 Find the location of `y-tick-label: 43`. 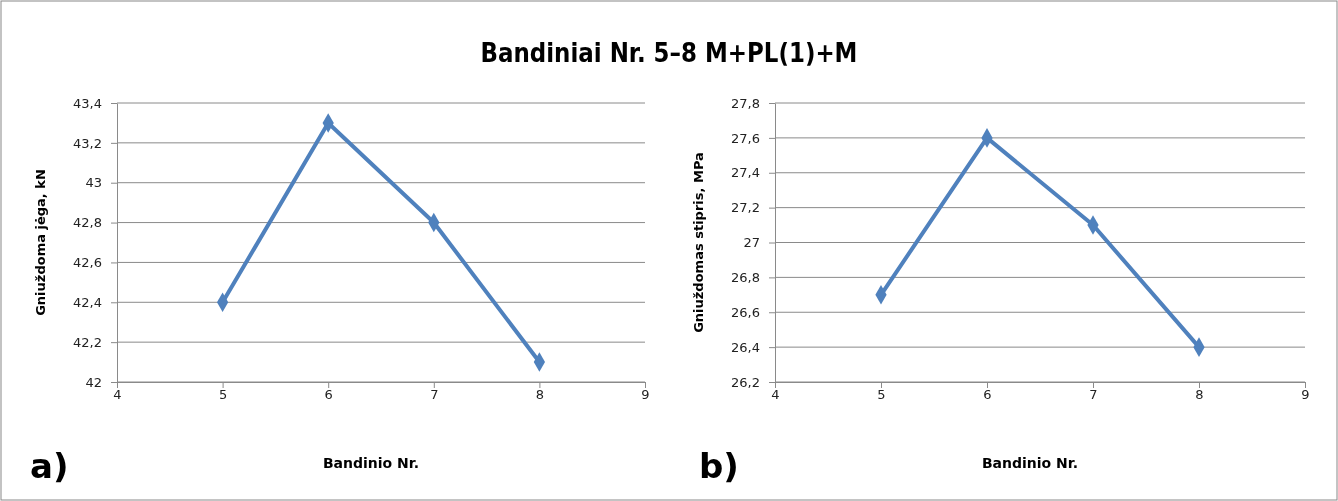

y-tick-label: 43 is located at coordinates (93, 183).